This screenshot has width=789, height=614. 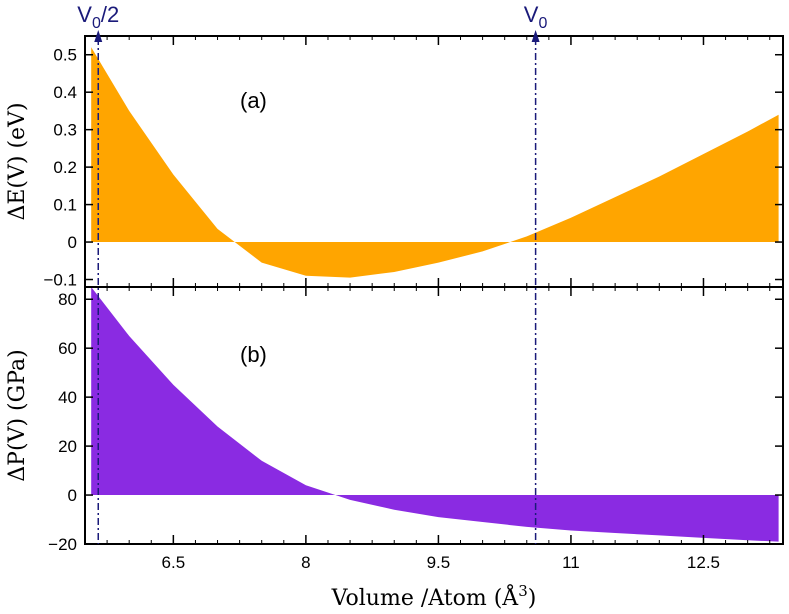 I want to click on y-tick-label: 0.5, so click(x=65, y=55).